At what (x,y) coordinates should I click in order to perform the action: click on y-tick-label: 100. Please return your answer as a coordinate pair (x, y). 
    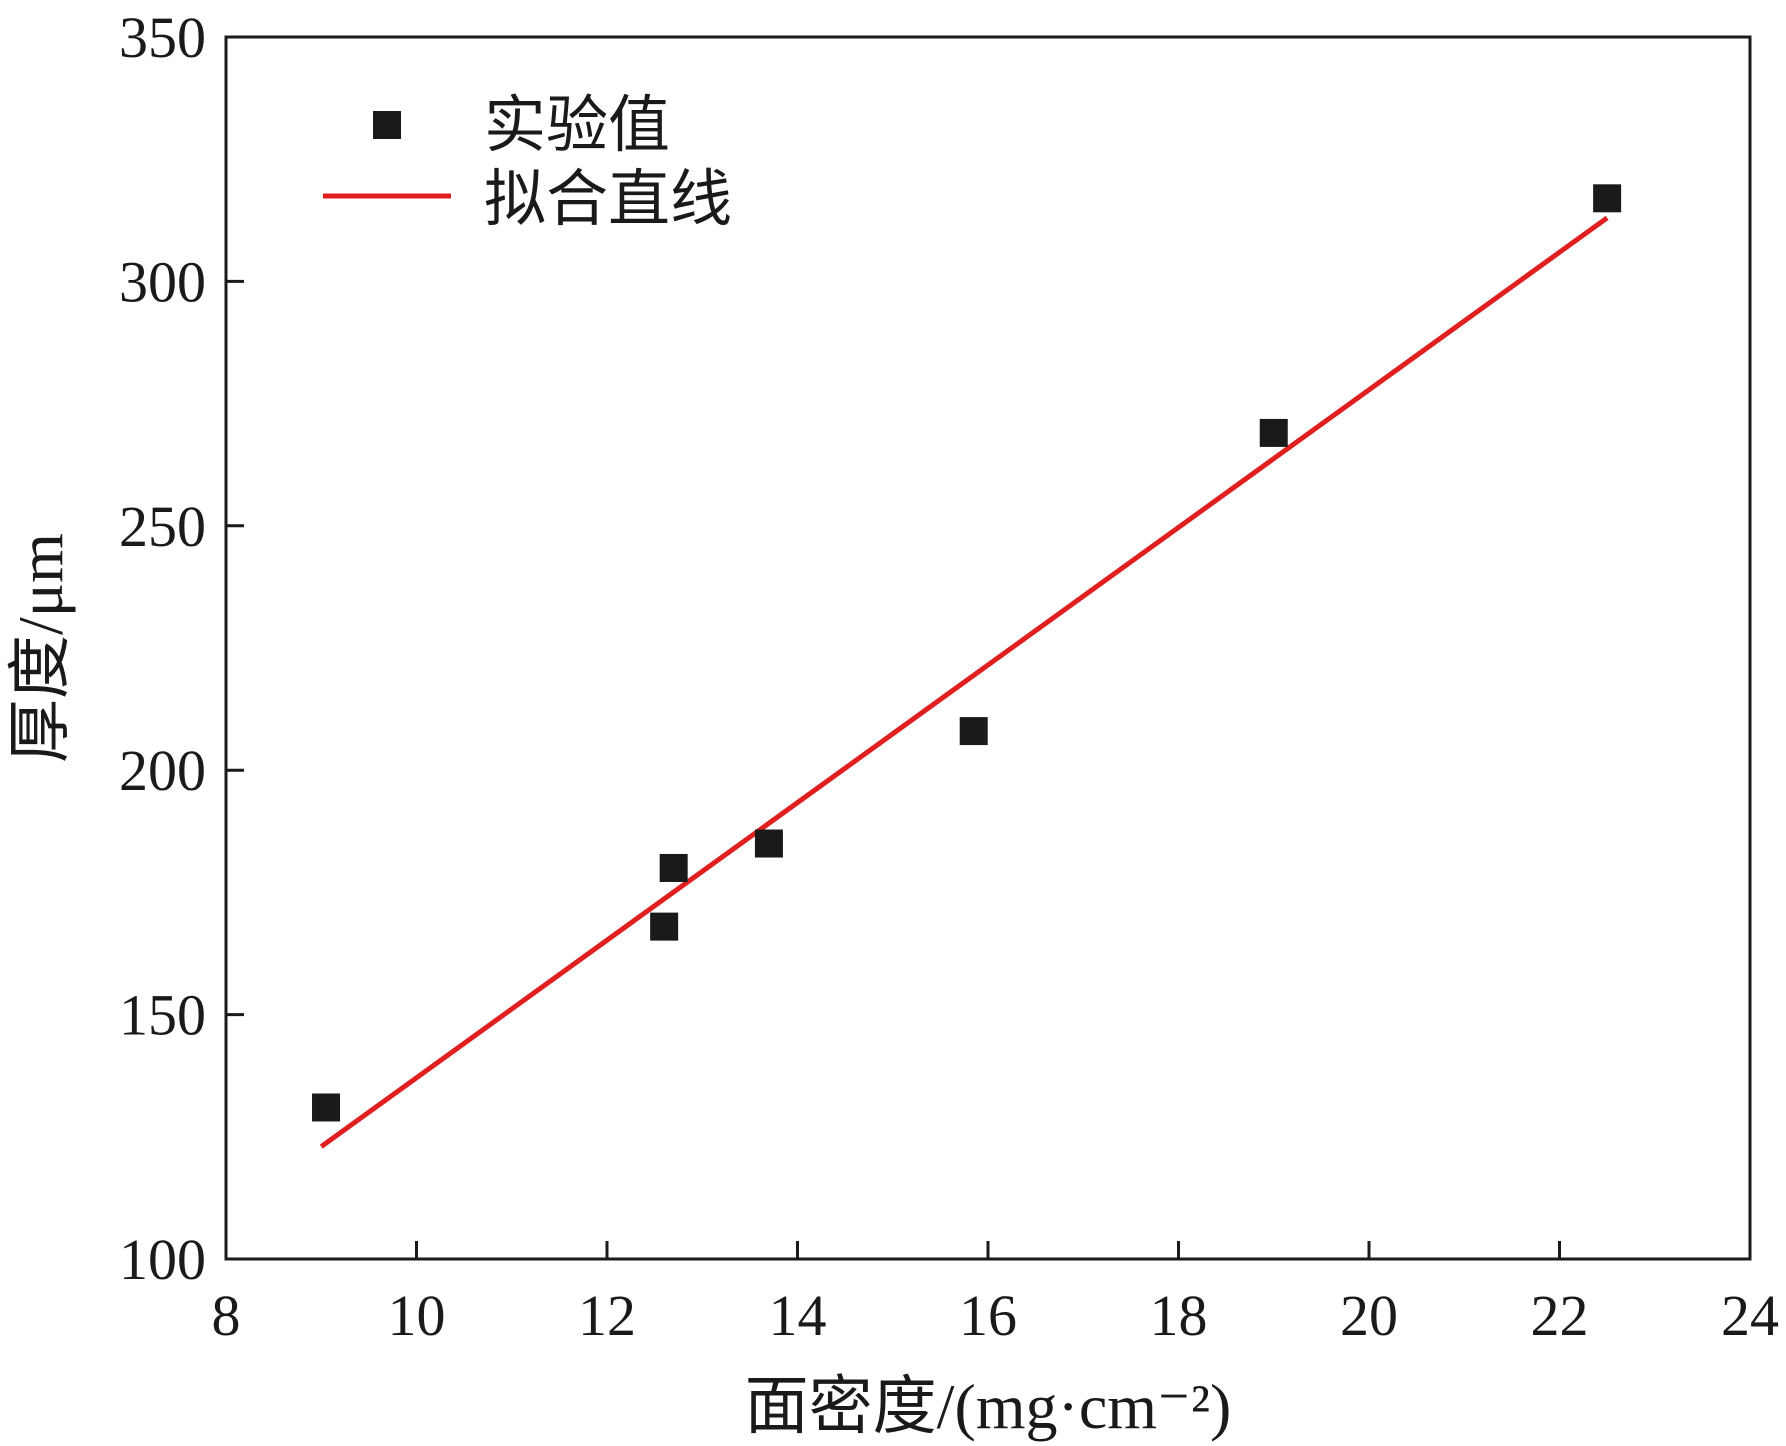
    Looking at the image, I should click on (162, 1259).